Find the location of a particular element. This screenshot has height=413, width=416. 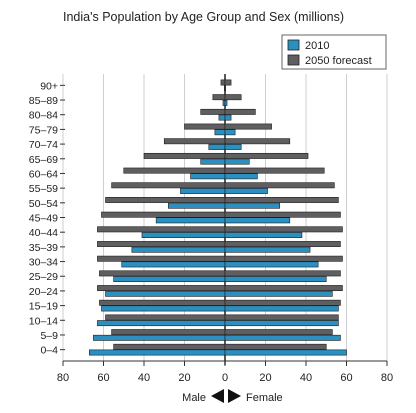

legend: 2010 2050 forecast is located at coordinates (334, 52).